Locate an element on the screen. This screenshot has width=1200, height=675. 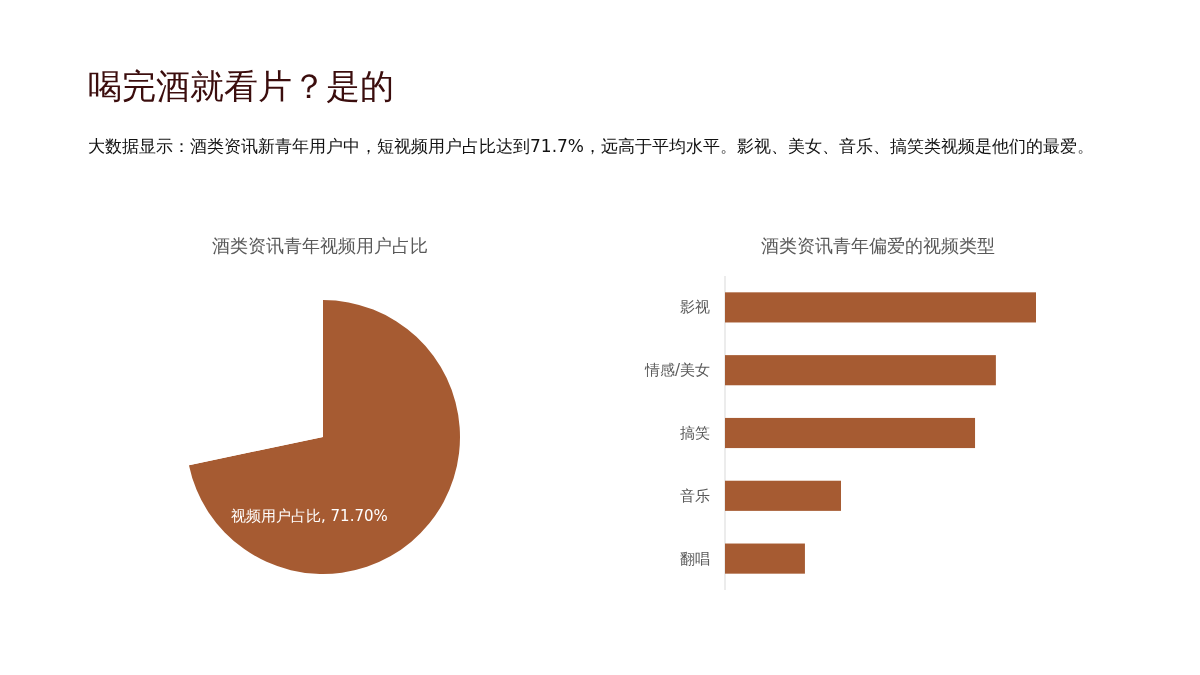
chart-title: 酒类资讯青年视频用户占比 is located at coordinates (320, 245).